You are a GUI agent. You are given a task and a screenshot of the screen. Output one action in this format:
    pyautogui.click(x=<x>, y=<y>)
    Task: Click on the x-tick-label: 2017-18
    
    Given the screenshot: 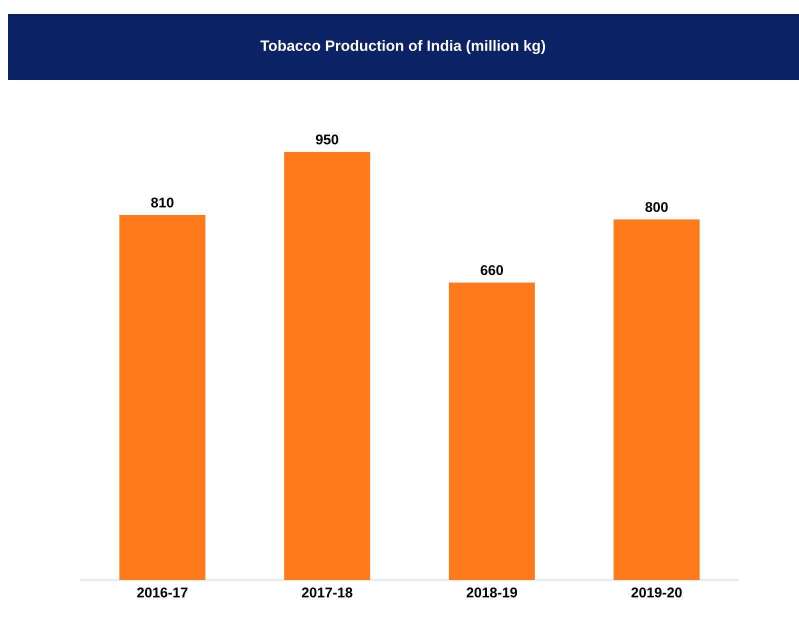 What is the action you would take?
    pyautogui.click(x=327, y=593)
    